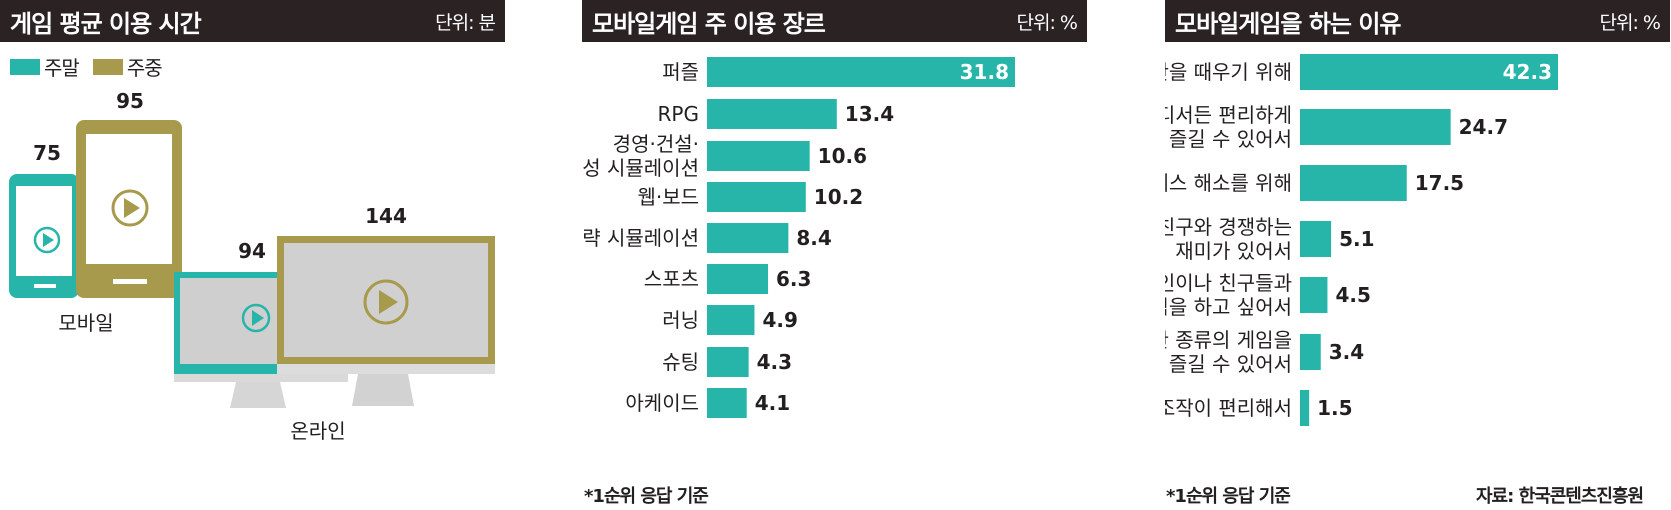  I want to click on monitor-weekday, so click(386, 321).